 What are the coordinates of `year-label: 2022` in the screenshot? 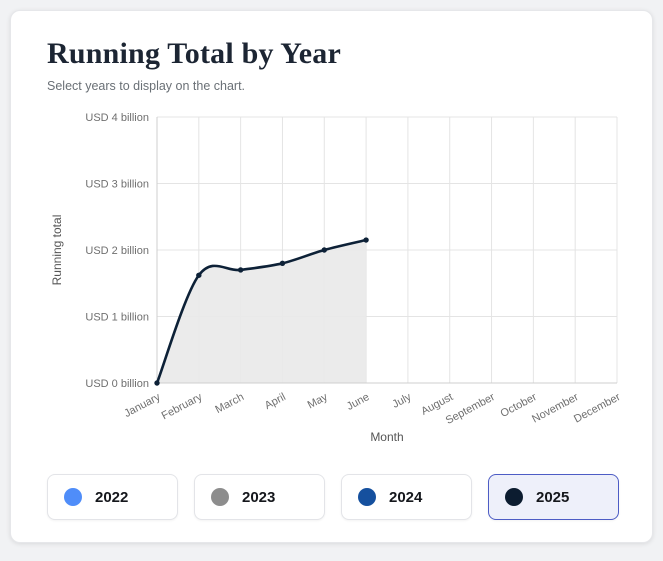 It's located at (112, 497).